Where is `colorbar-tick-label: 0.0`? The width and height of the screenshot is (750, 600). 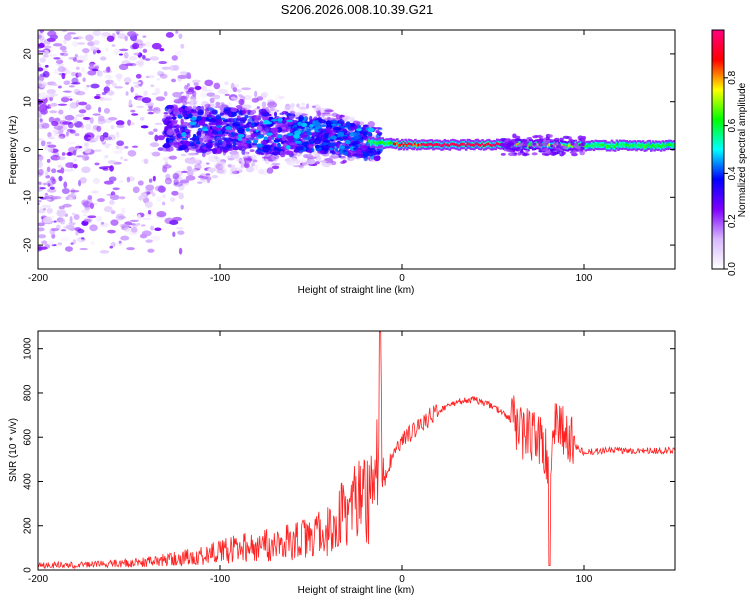
colorbar-tick-label: 0.0 is located at coordinates (732, 269).